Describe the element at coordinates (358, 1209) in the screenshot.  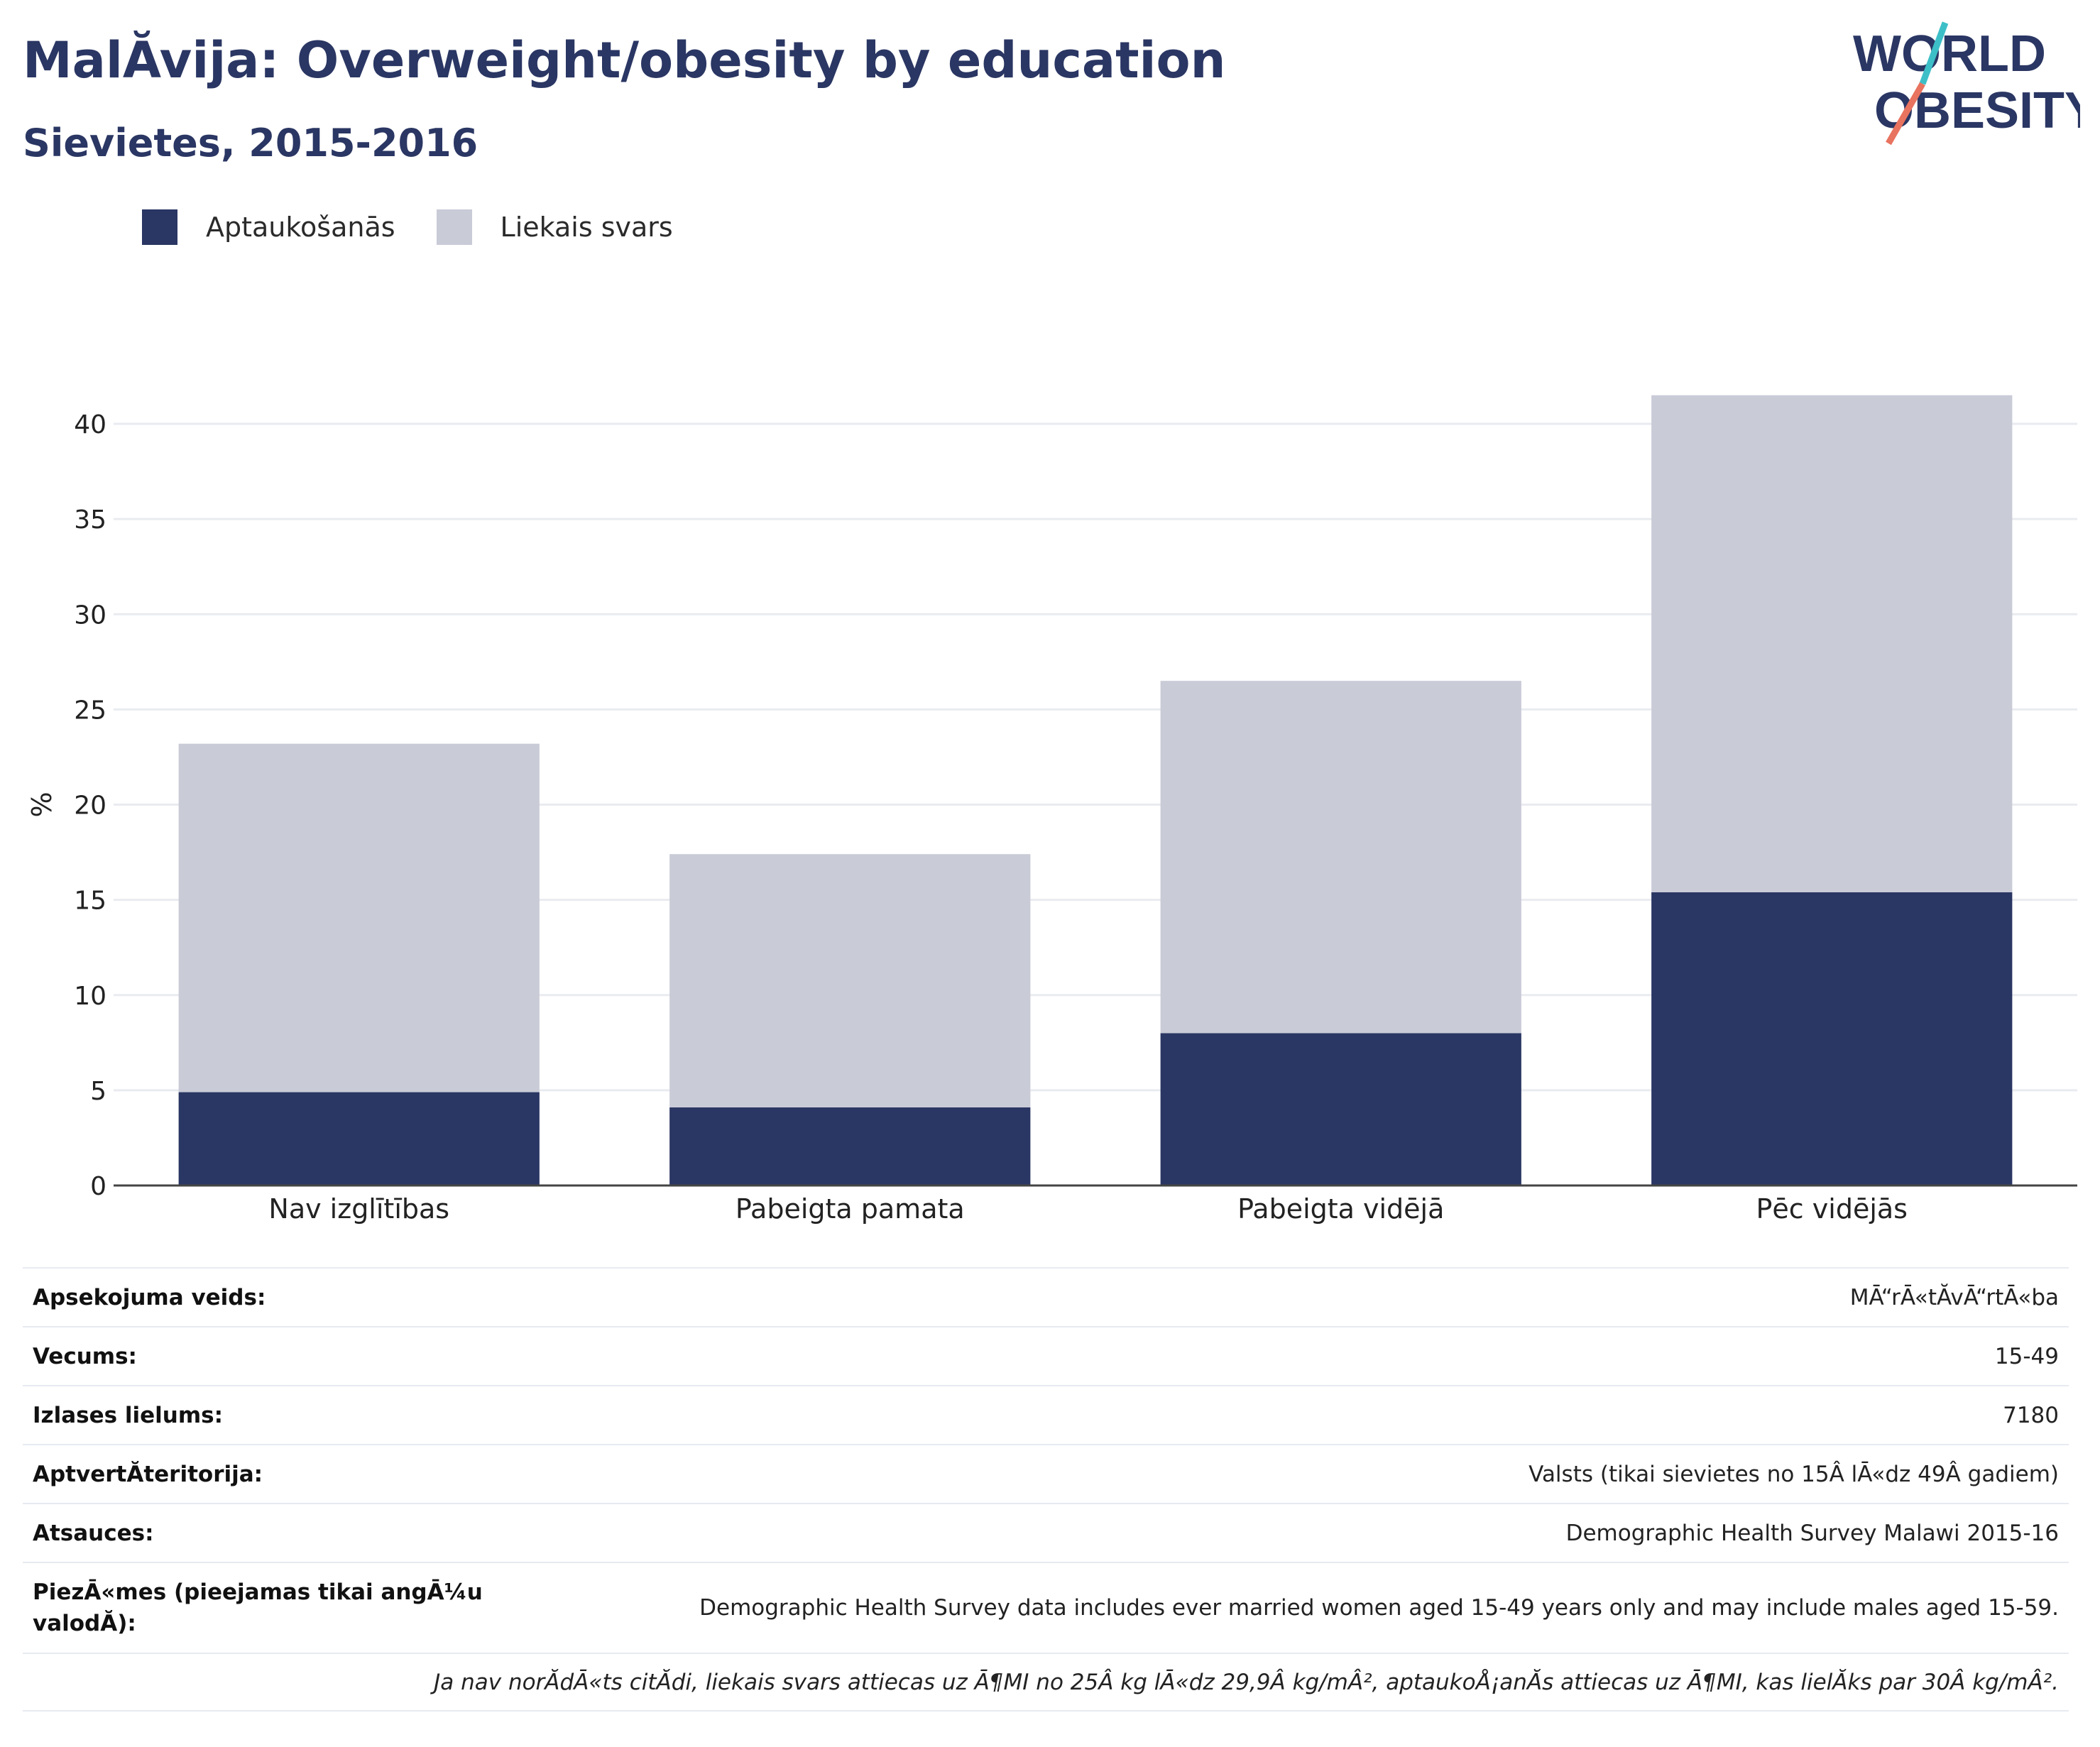
I see `x-tick-label: Nav izglītības` at that location.